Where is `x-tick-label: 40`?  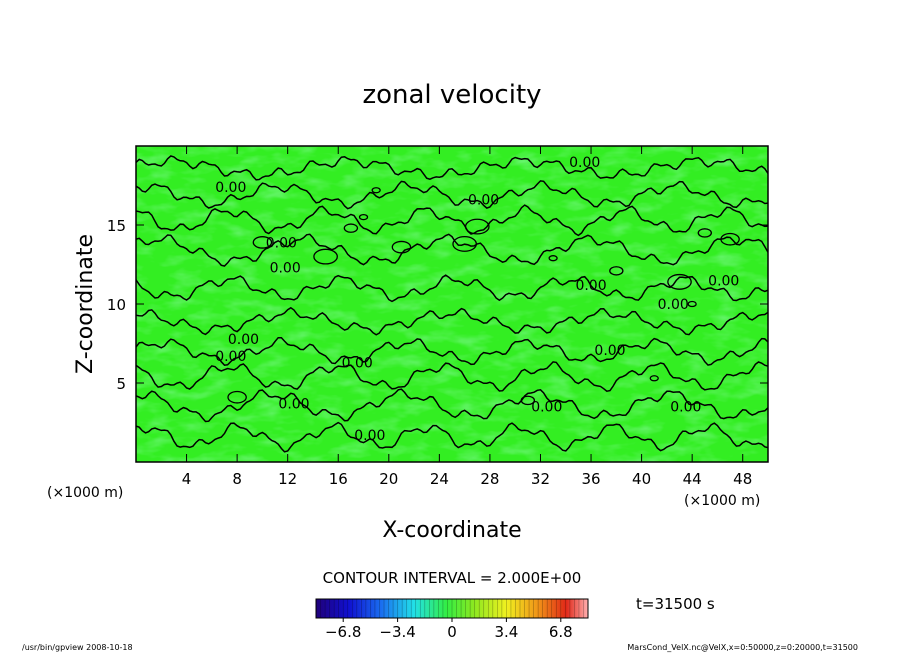 x-tick-label: 40 is located at coordinates (641, 479).